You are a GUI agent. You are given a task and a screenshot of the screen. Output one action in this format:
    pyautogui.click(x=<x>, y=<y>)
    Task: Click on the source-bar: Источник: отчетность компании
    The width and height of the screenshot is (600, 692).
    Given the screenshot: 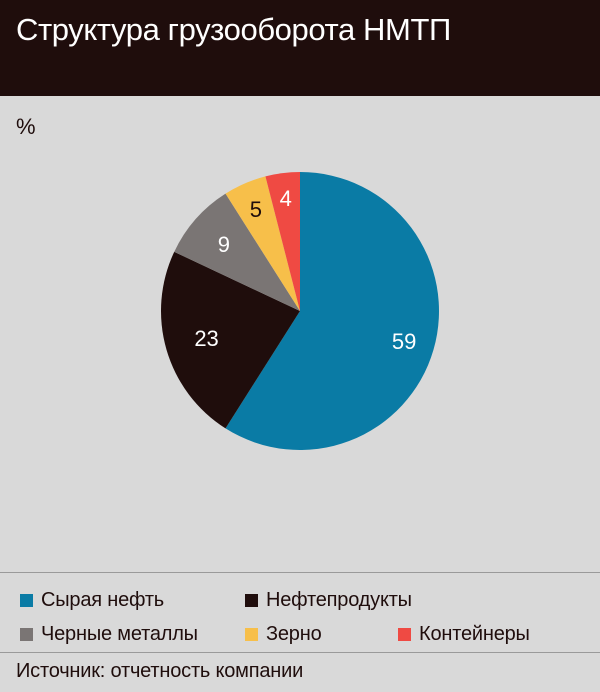 What is the action you would take?
    pyautogui.click(x=300, y=672)
    